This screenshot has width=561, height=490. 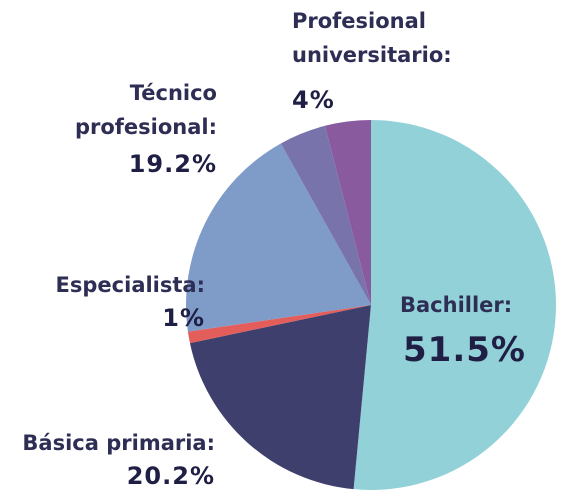 I want to click on slice-label: Bachiller:, so click(x=456, y=305).